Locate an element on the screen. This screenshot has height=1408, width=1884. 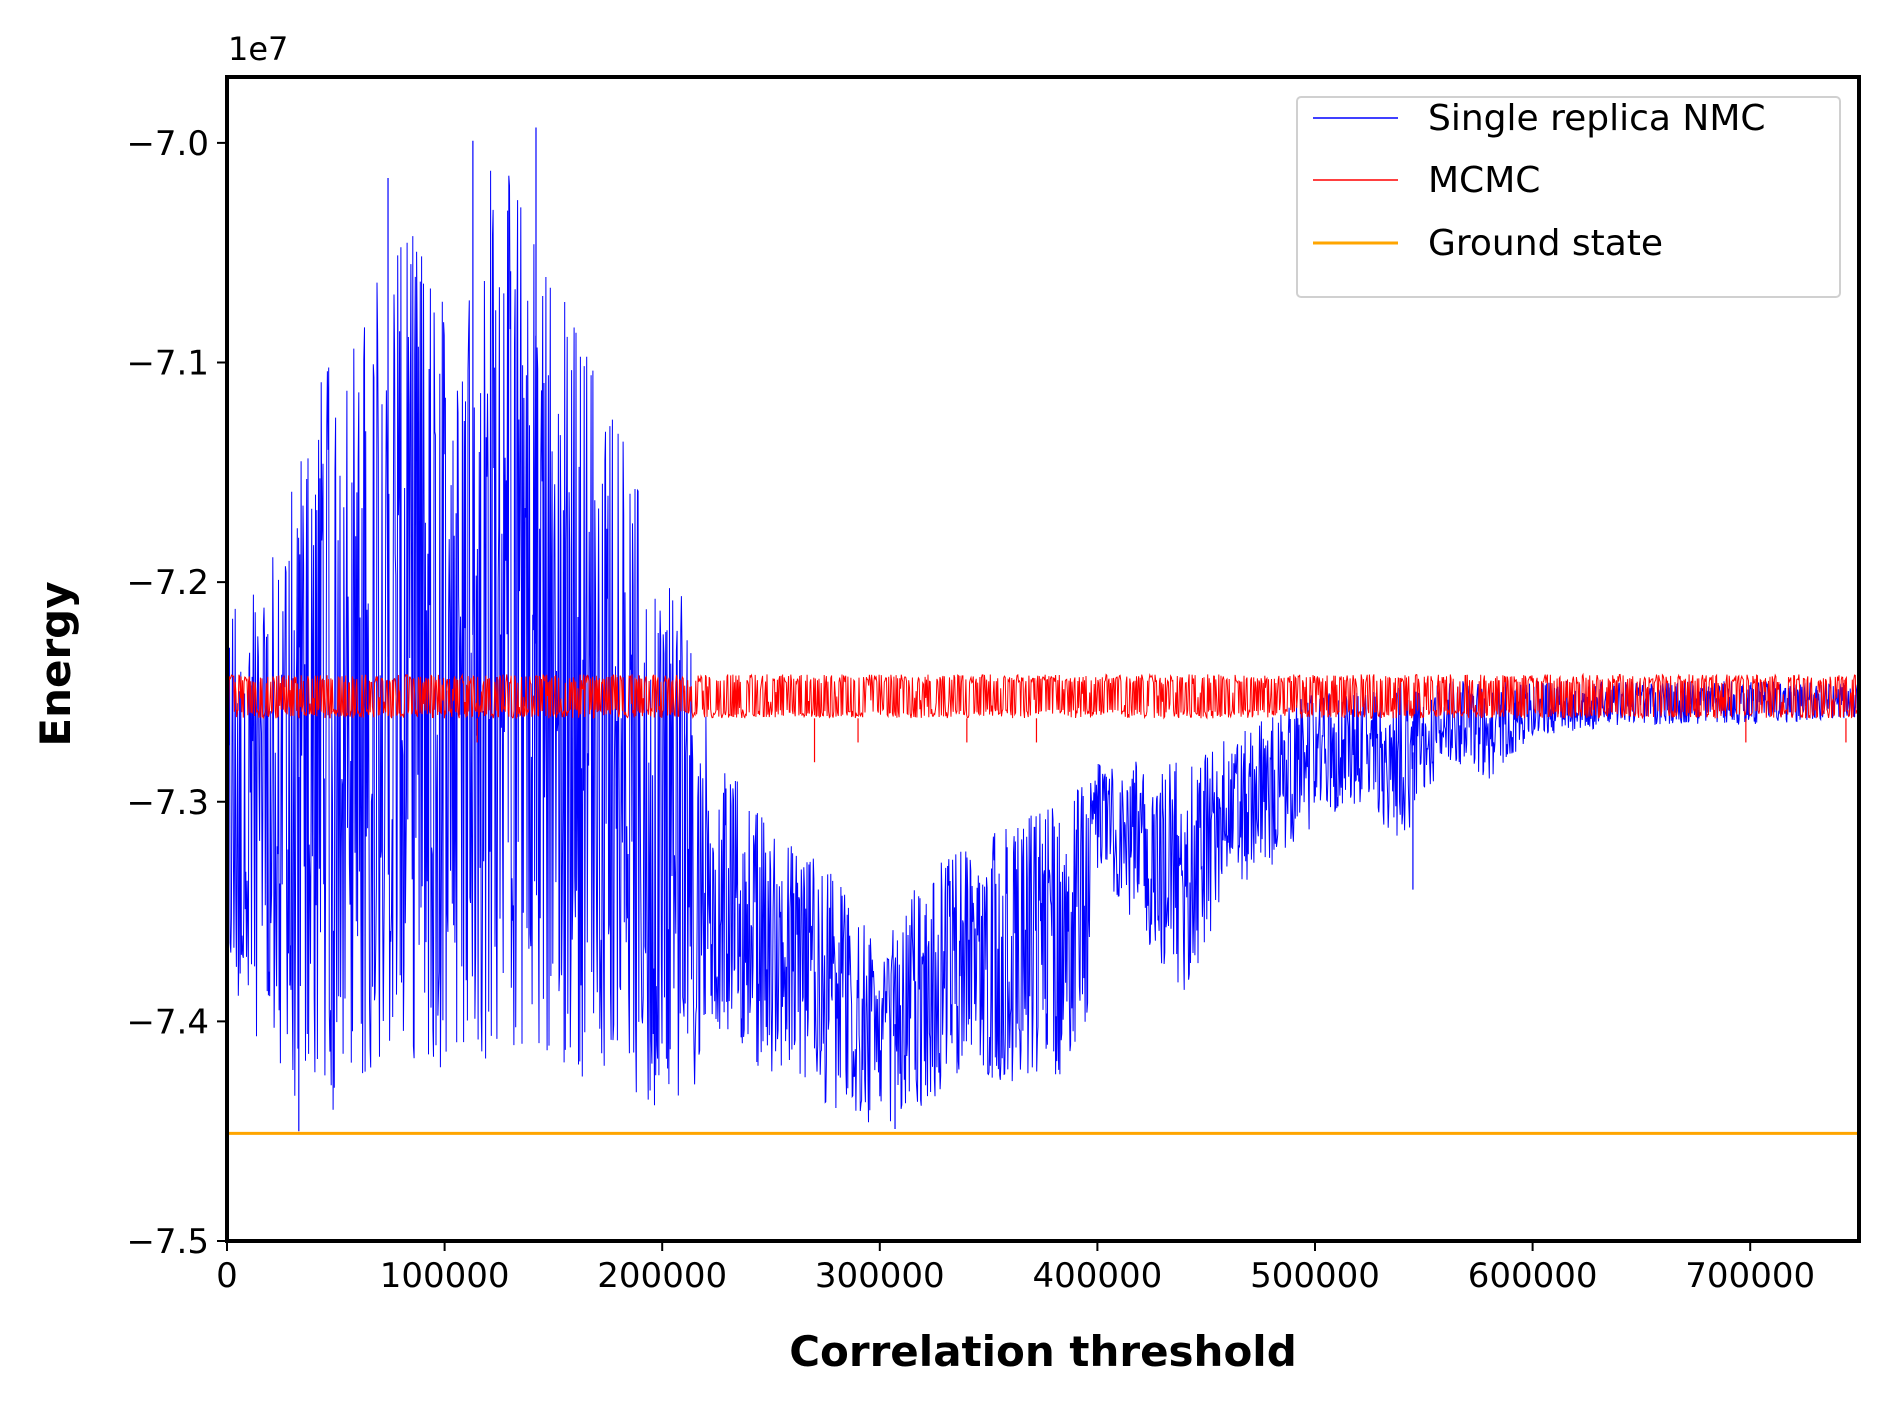
y-axis-offset-label: 1e7 is located at coordinates (258, 49).